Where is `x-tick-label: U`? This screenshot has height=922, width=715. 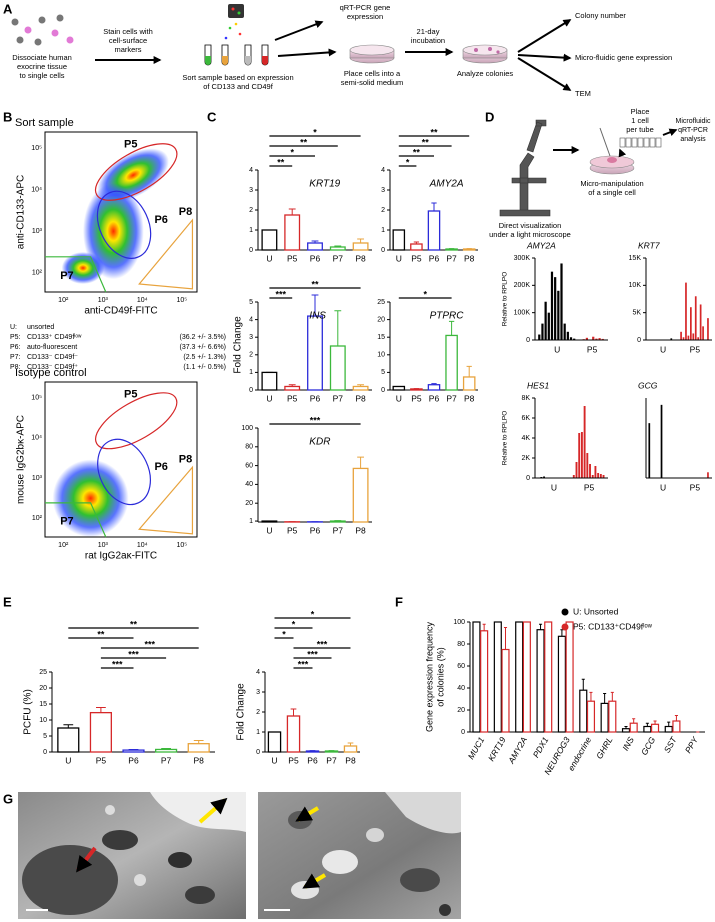
x-tick-label: U is located at coordinates (269, 530).